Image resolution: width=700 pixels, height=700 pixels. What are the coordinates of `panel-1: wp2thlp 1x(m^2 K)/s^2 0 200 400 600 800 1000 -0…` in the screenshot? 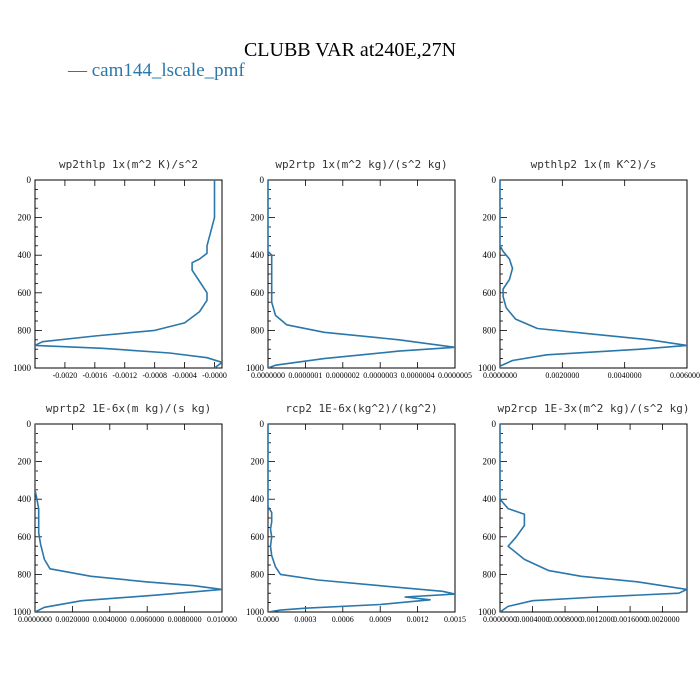 It's located at (120, 269).